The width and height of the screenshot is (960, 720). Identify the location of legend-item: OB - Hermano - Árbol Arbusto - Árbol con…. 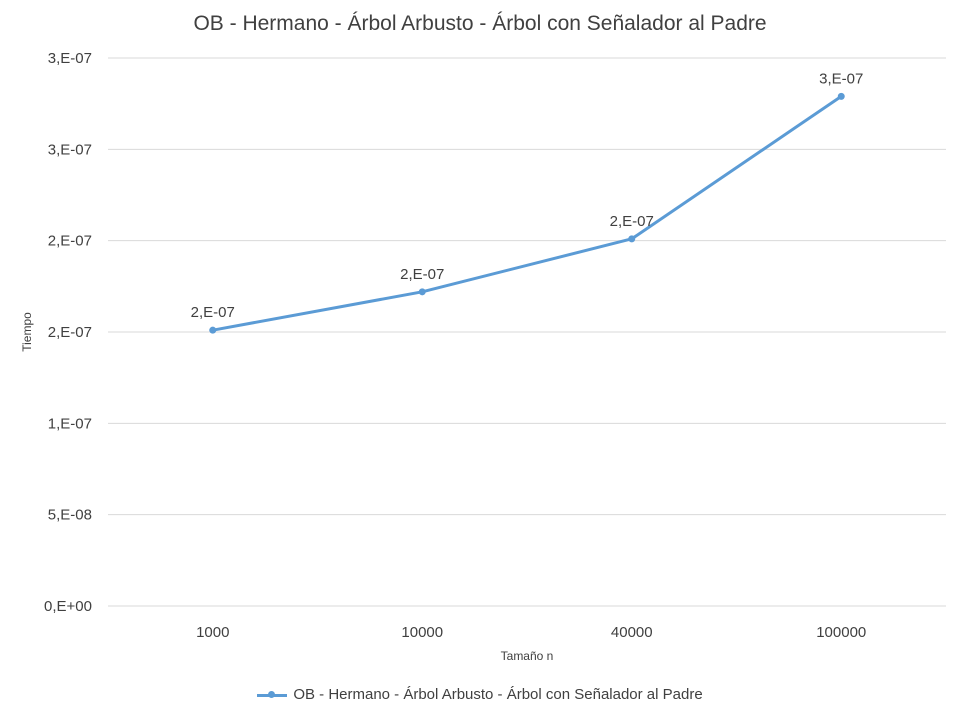
(480, 694).